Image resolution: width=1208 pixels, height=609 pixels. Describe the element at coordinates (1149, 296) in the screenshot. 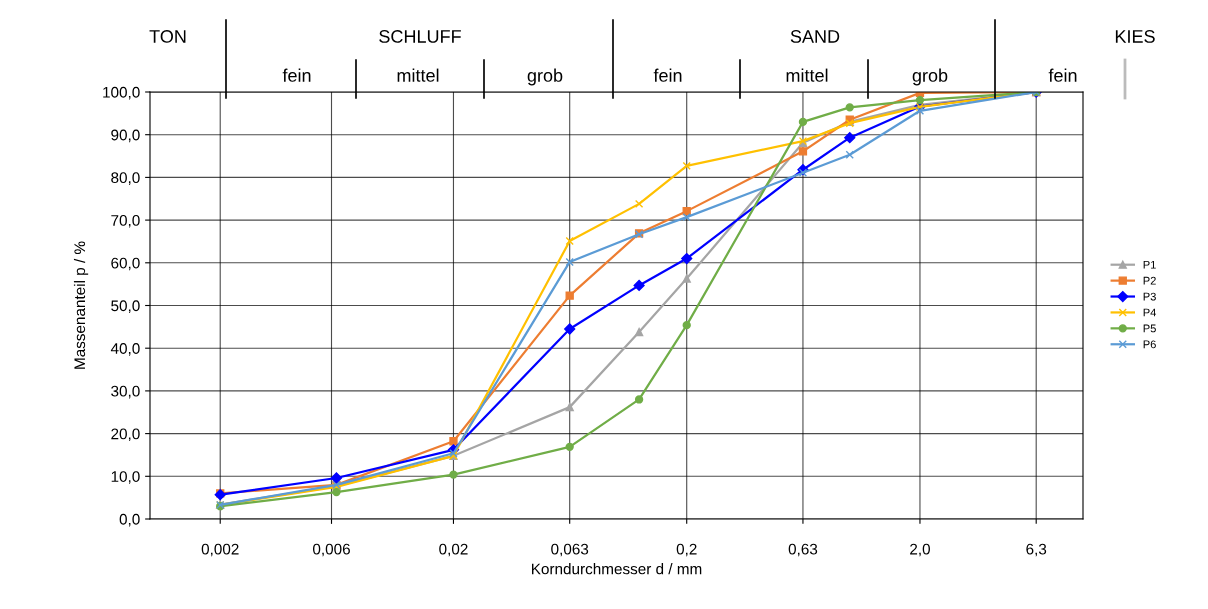

I see `legend-label: P3` at that location.